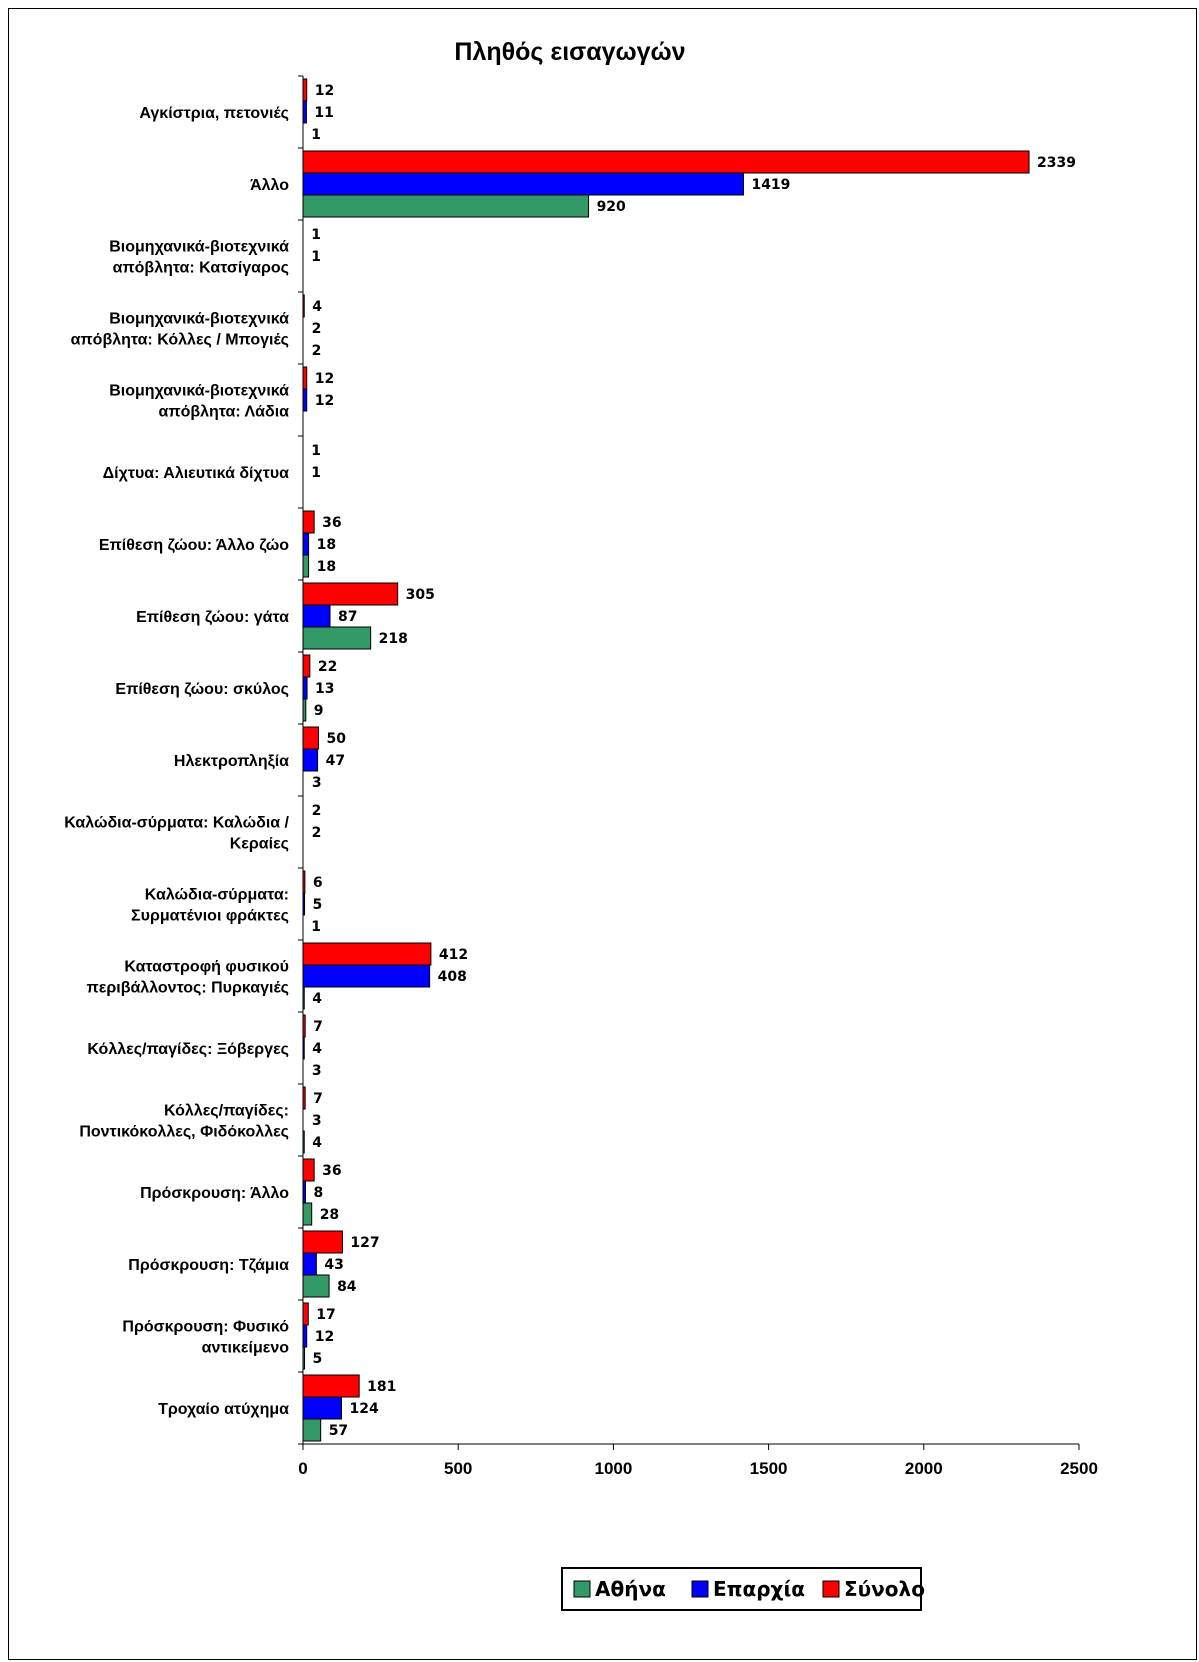  Describe the element at coordinates (337, 739) in the screenshot. I see `data-label: 50` at that location.